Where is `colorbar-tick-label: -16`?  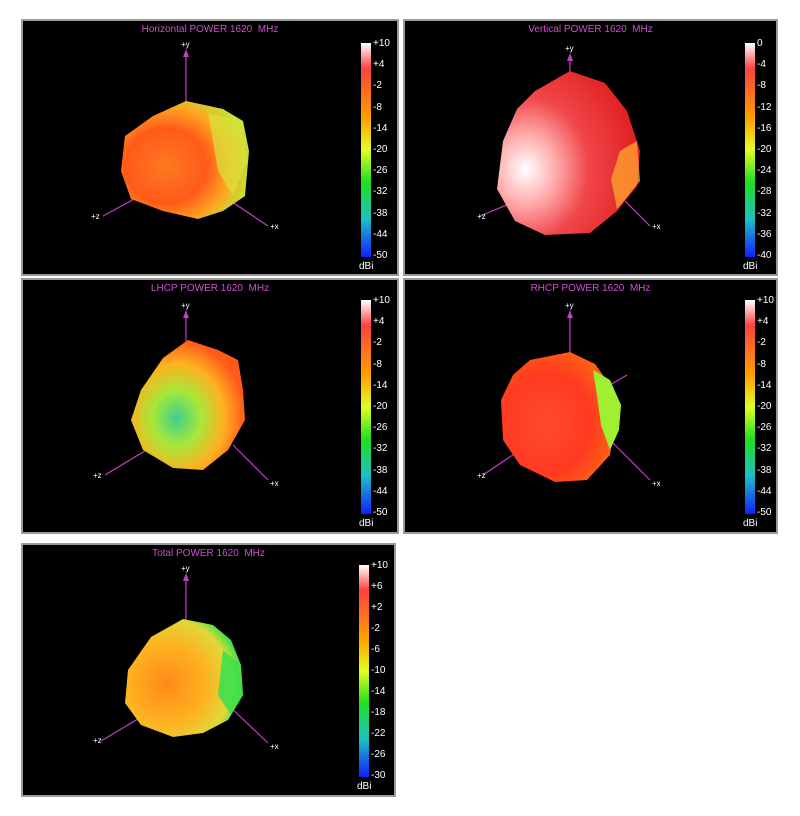 colorbar-tick-label: -16 is located at coordinates (764, 128).